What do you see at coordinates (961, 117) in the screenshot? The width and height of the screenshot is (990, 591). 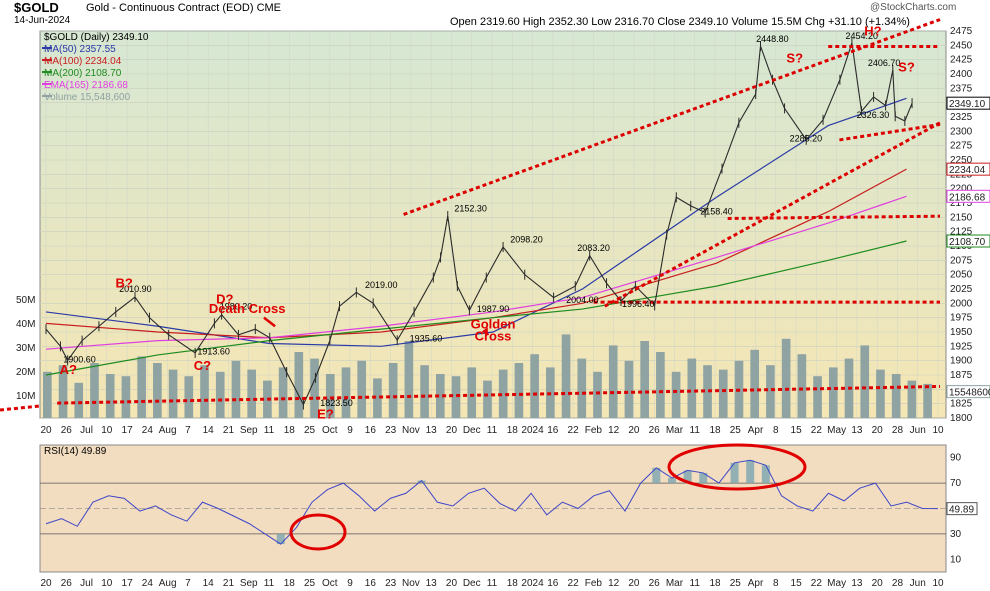 I see `price-tick-label: 2325` at bounding box center [961, 117].